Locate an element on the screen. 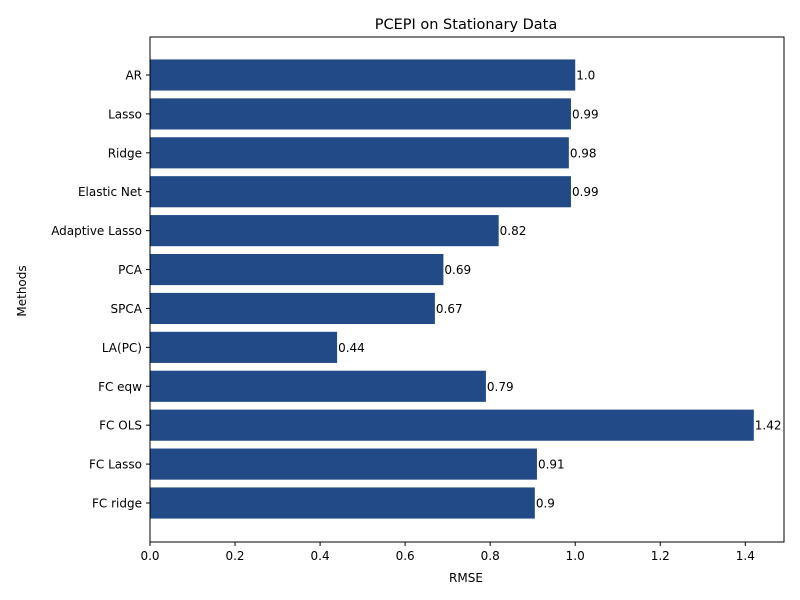 The image size is (800, 600). y-tick-label-10: FC Lasso is located at coordinates (115, 465).